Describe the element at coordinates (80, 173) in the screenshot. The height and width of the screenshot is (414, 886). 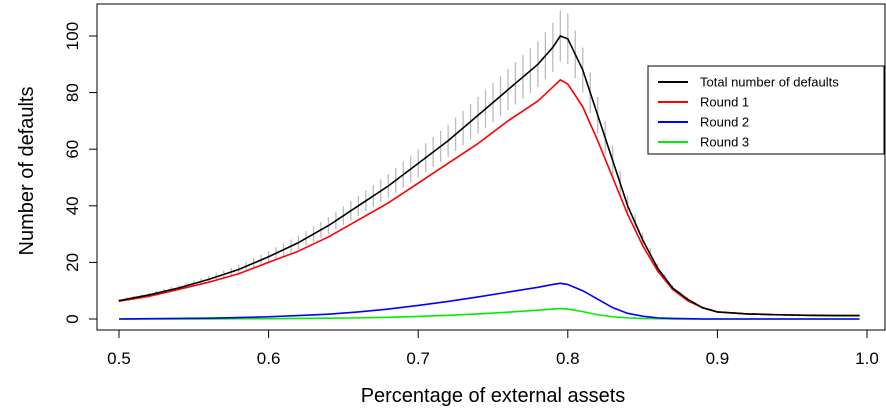
I see `y-axis: 0 20 40 60 80 100` at that location.